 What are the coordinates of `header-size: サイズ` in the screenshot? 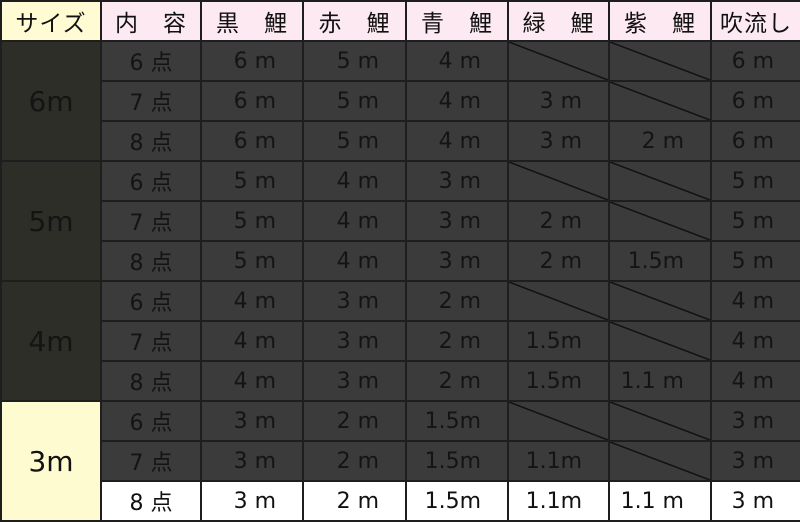 It's located at (51, 21).